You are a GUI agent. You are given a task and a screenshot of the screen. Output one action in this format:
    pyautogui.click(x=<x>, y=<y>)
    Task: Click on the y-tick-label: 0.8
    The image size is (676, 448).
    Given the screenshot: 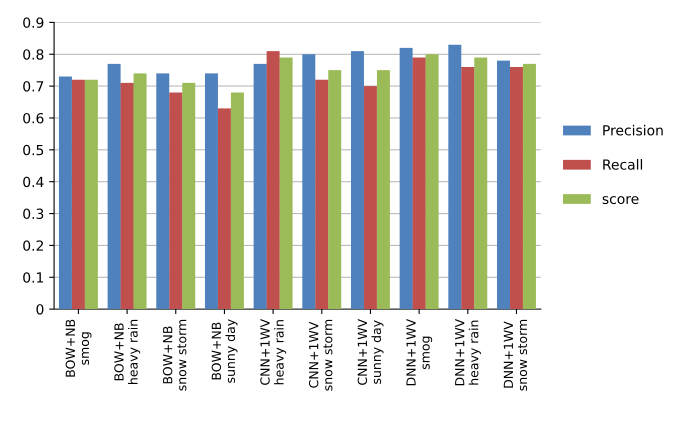 What is the action you would take?
    pyautogui.click(x=33, y=54)
    